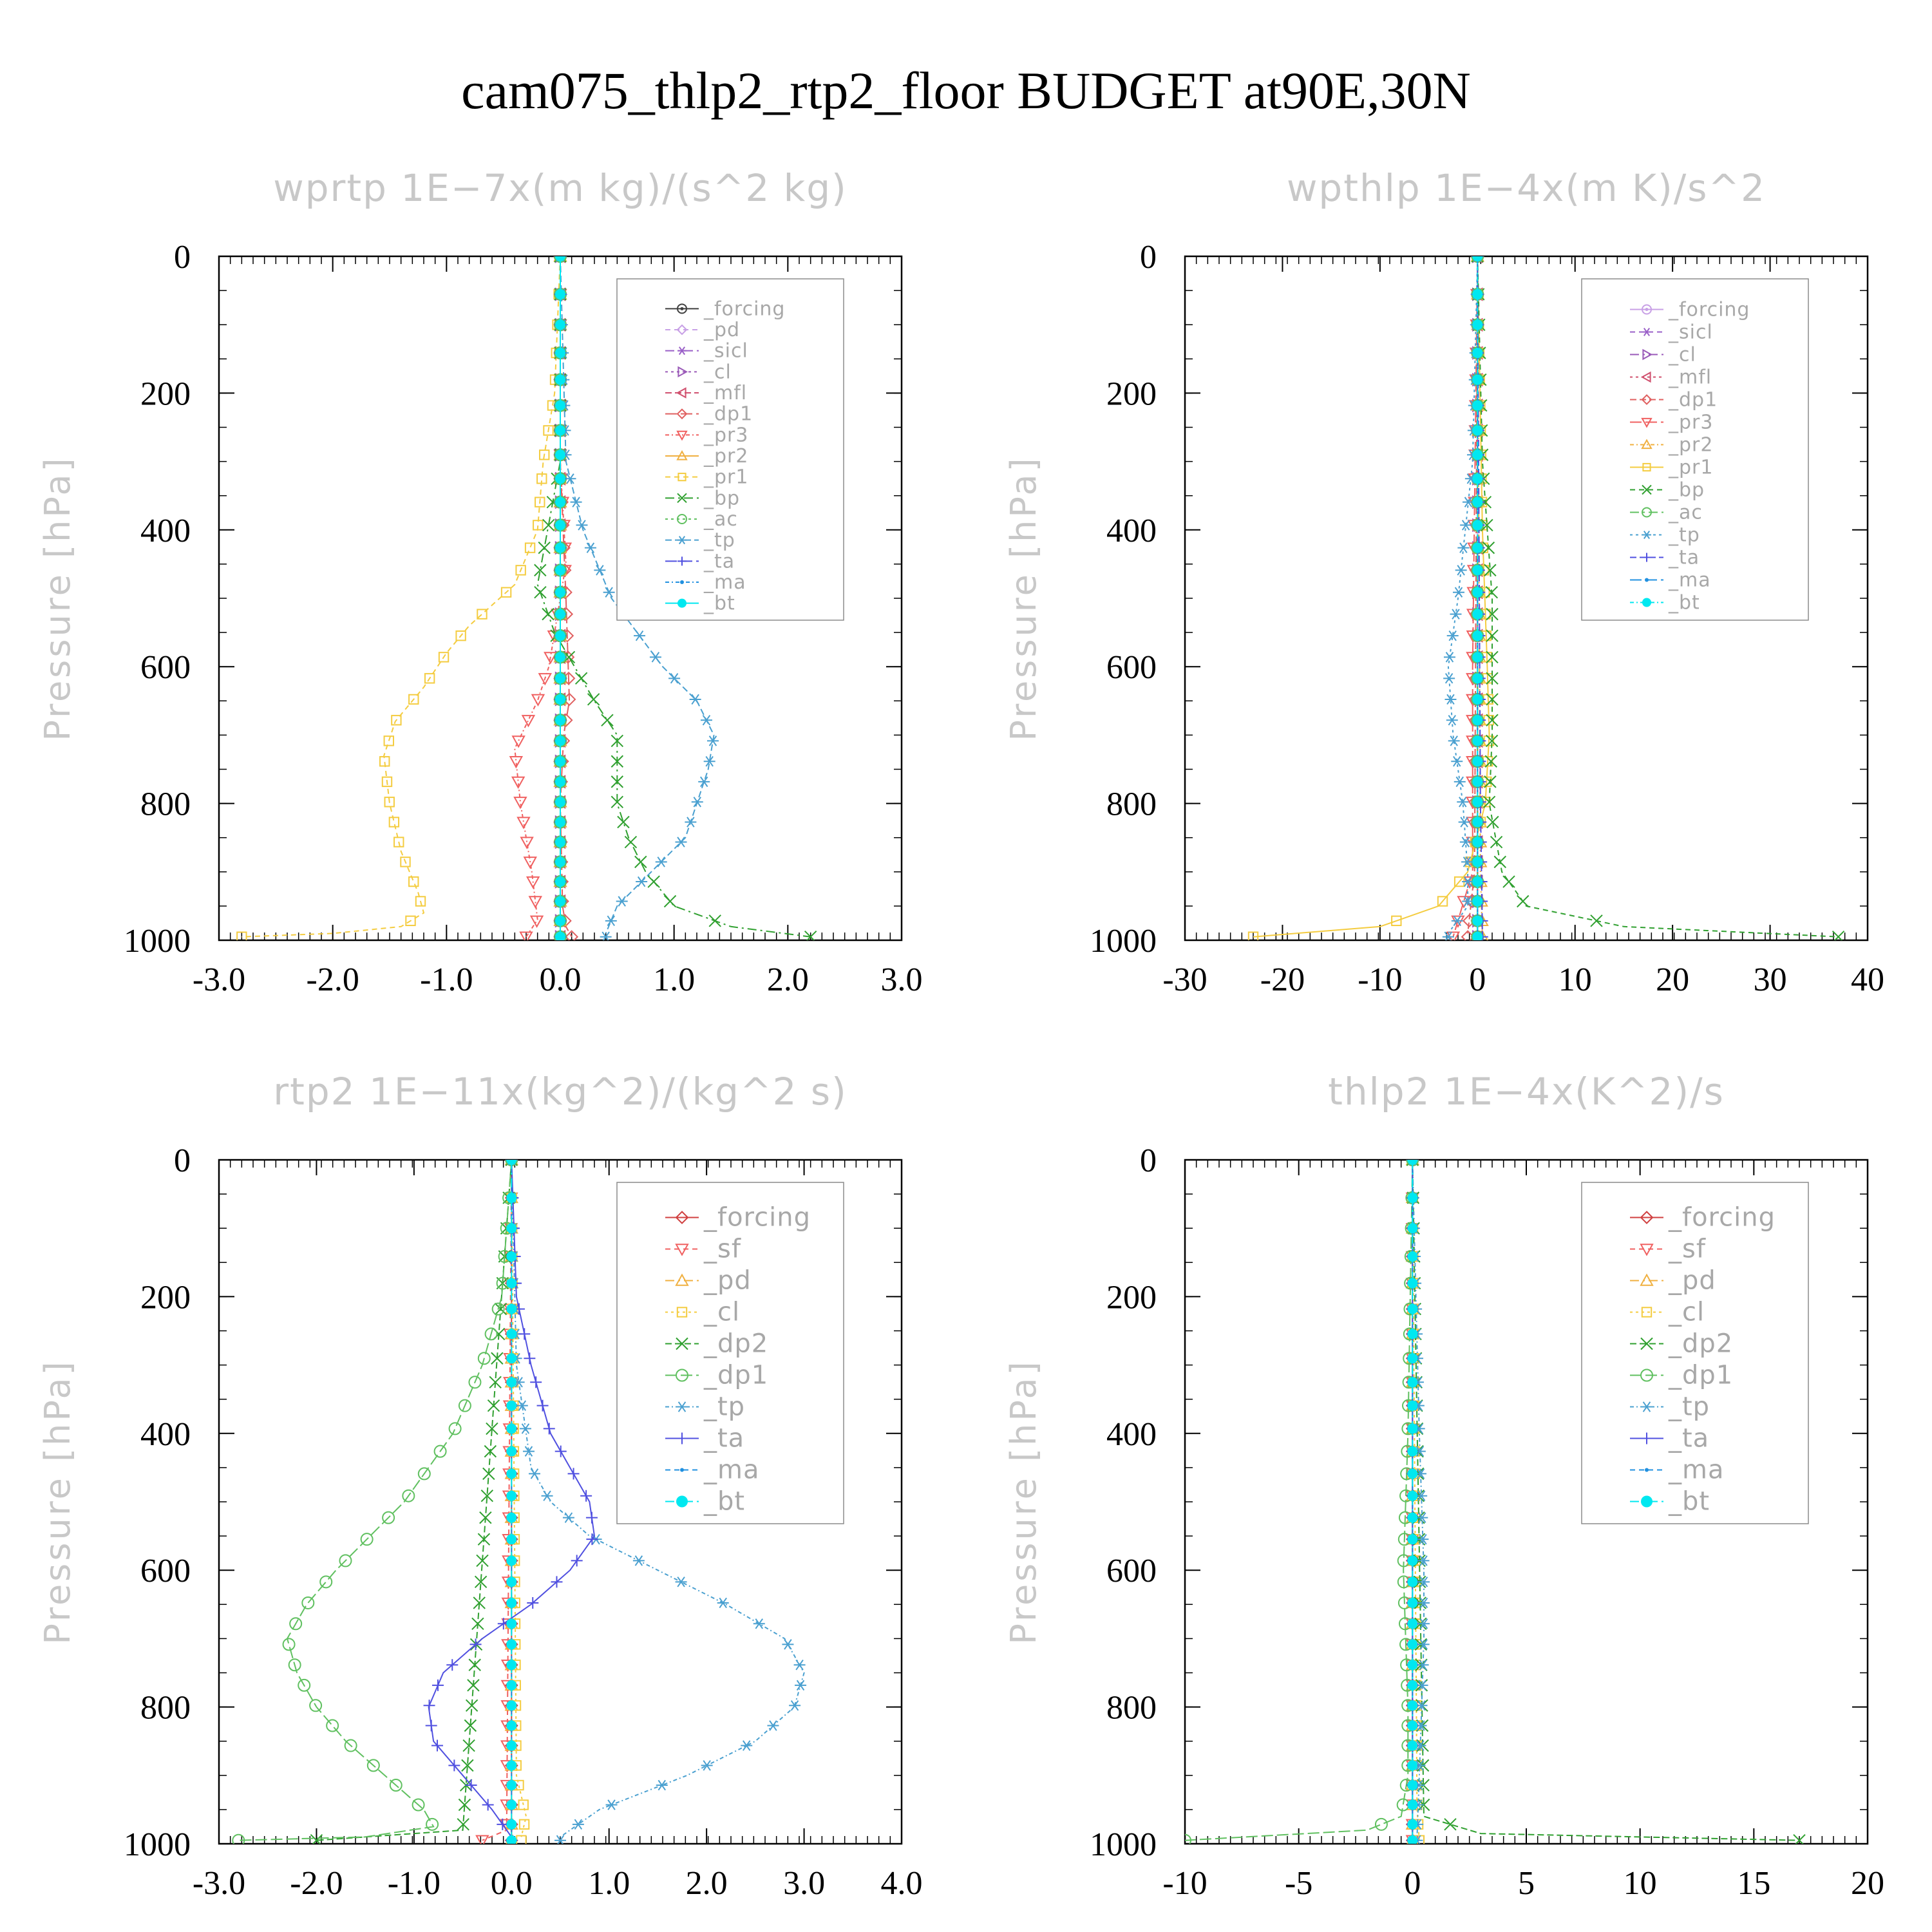  What do you see at coordinates (757, 1218) in the screenshot?
I see `legend-label: _forcing` at bounding box center [757, 1218].